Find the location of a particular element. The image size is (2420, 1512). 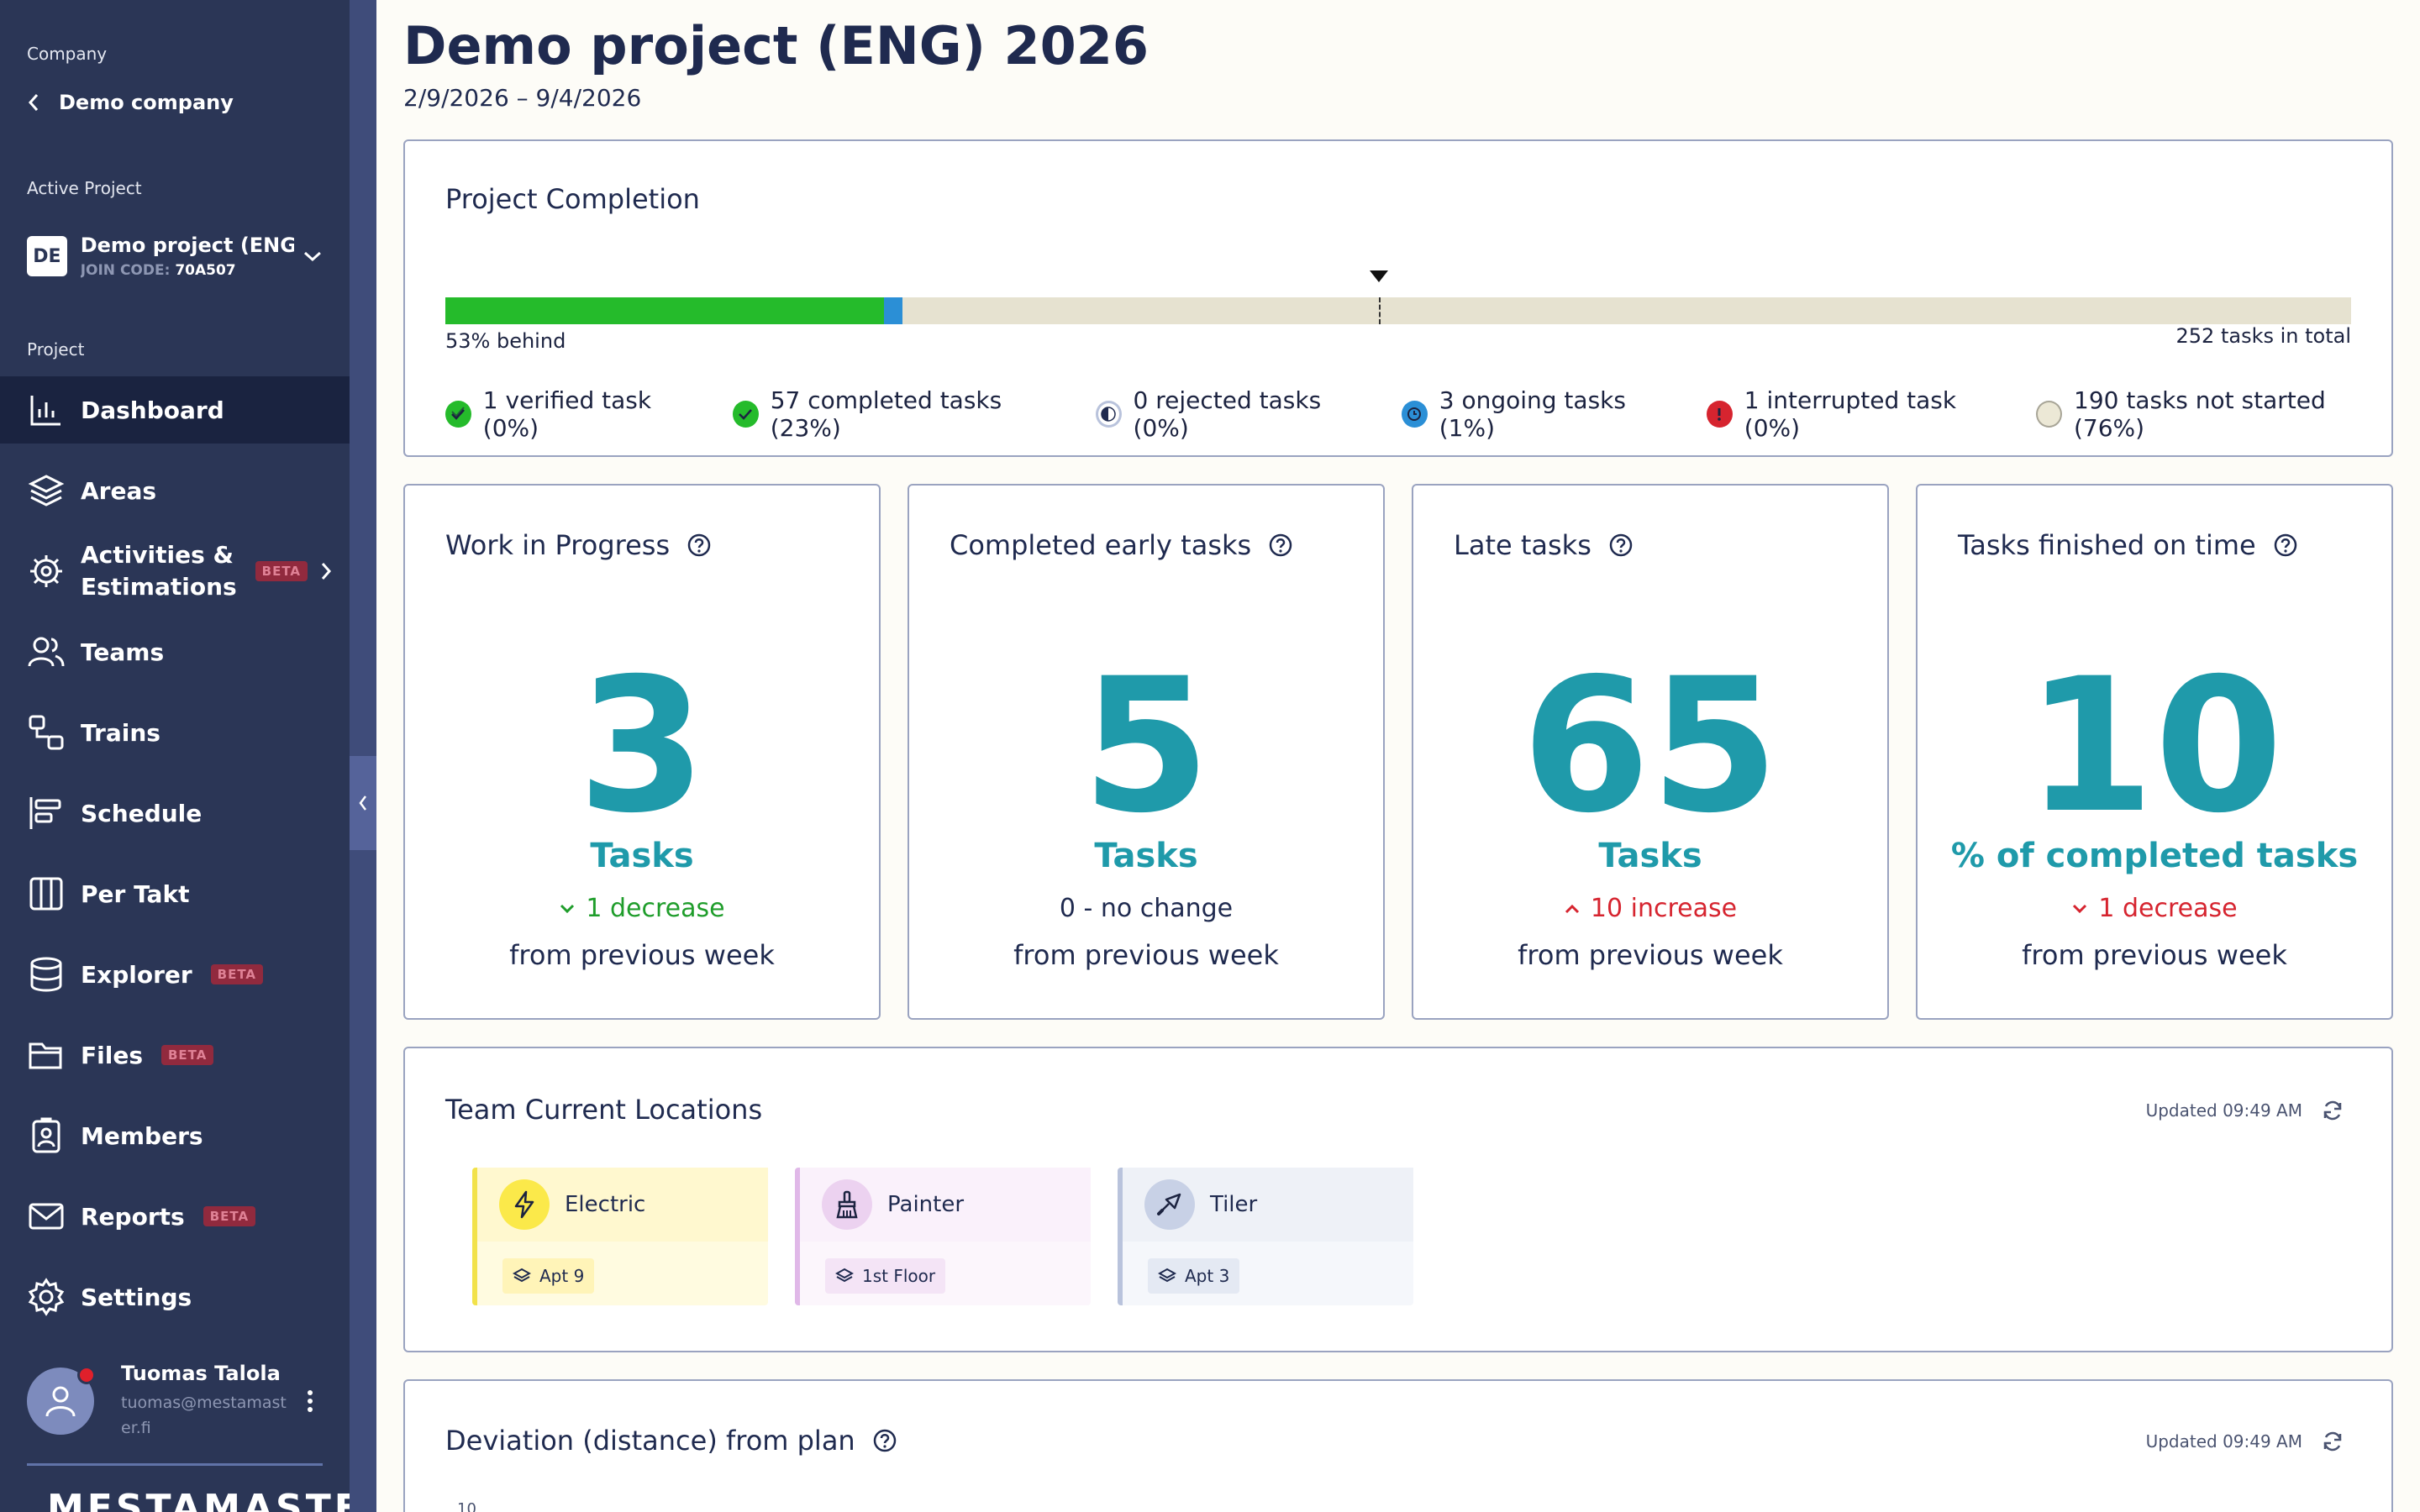

nav-files: Files BETA is located at coordinates (175, 1055).